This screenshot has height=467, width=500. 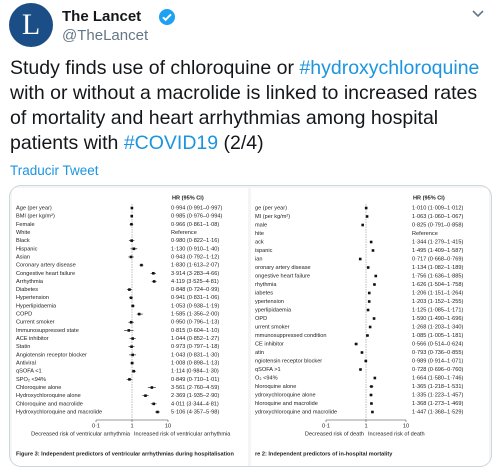 I want to click on hashtag: #hydroxychloroquine, so click(x=389, y=68).